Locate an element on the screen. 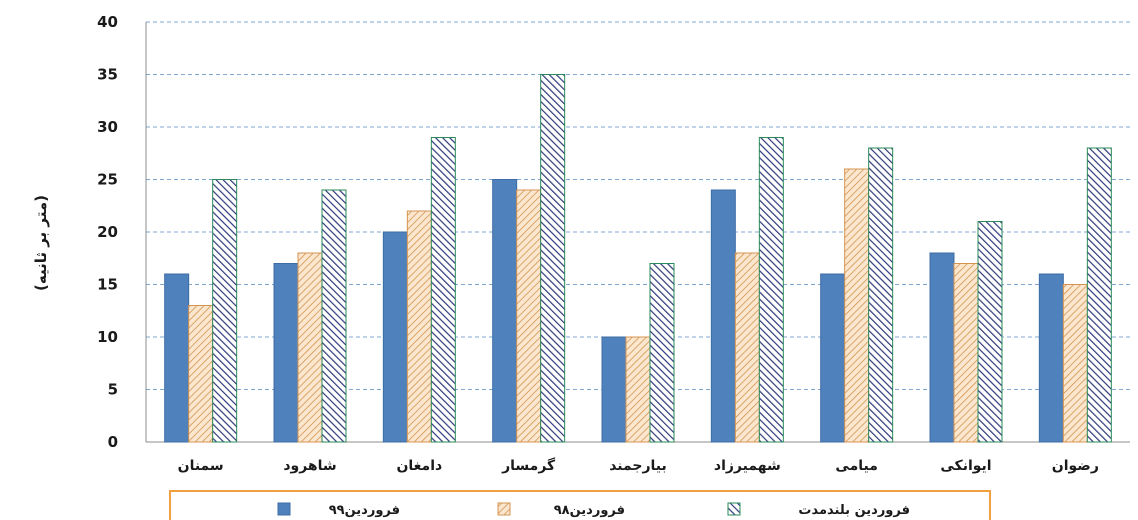 The width and height of the screenshot is (1138, 520). x-tick-label: دامغان is located at coordinates (419, 466).